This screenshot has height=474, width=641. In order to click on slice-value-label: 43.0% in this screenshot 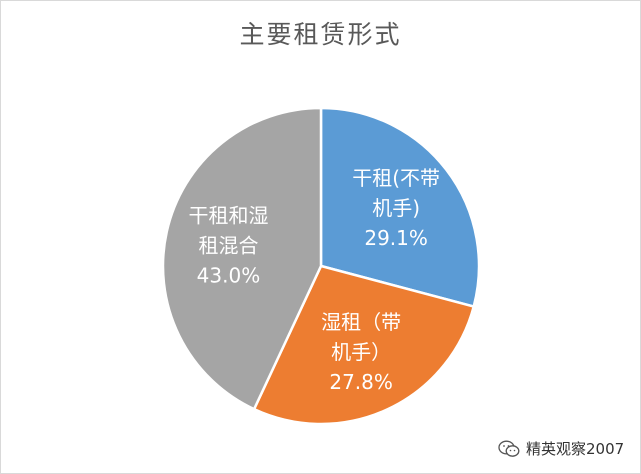, I will do `click(229, 275)`.